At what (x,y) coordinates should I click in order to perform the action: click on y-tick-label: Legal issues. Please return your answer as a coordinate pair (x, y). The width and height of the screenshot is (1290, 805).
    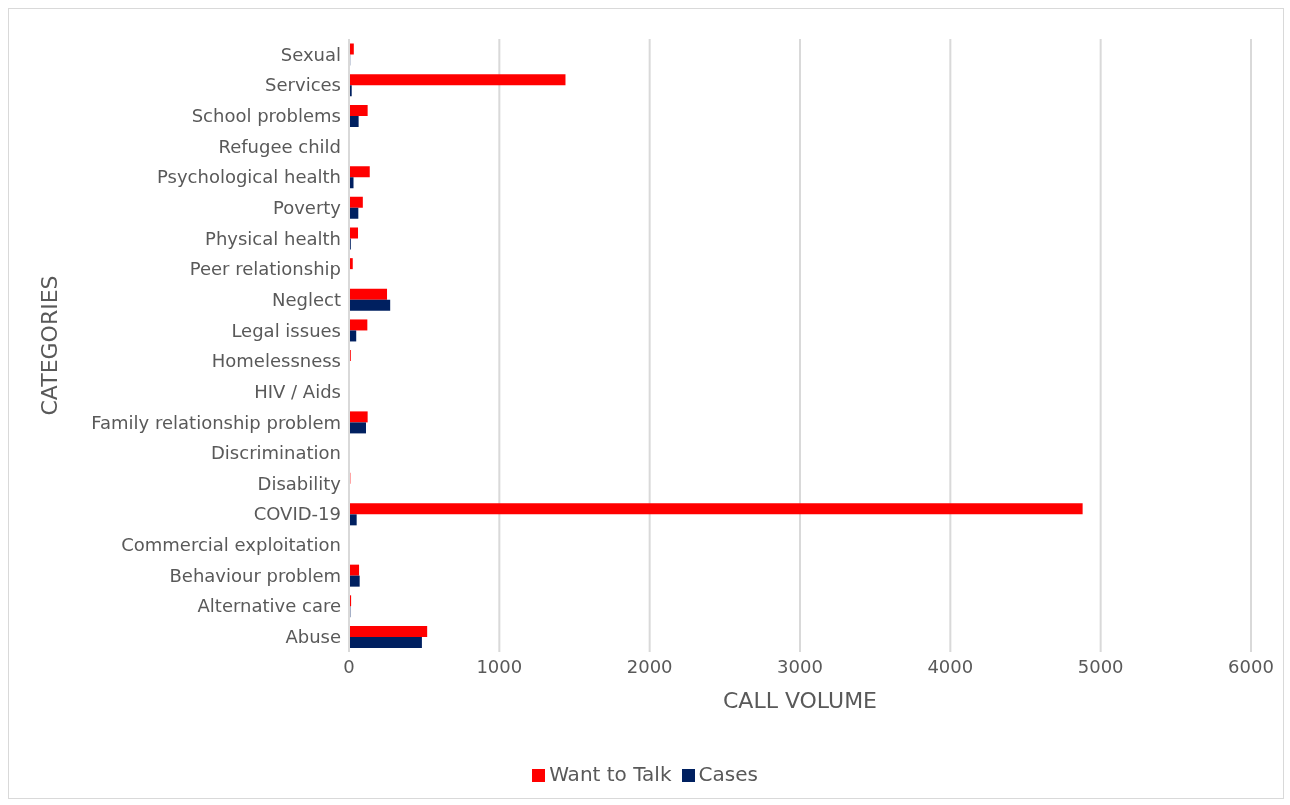
    Looking at the image, I should click on (286, 330).